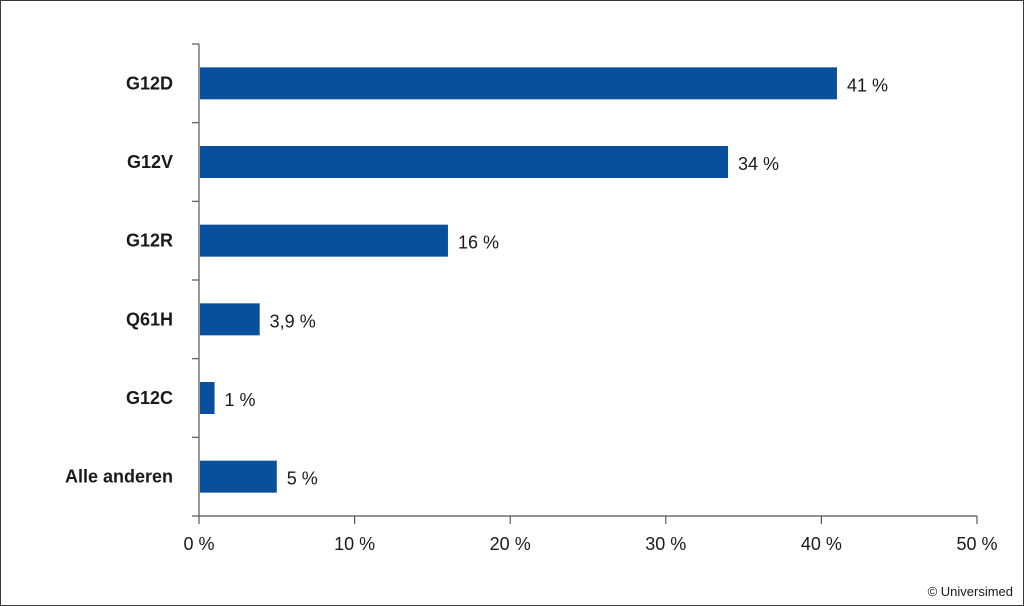 Image resolution: width=1024 pixels, height=606 pixels. Describe the element at coordinates (464, 162) in the screenshot. I see `bar-g12v` at that location.